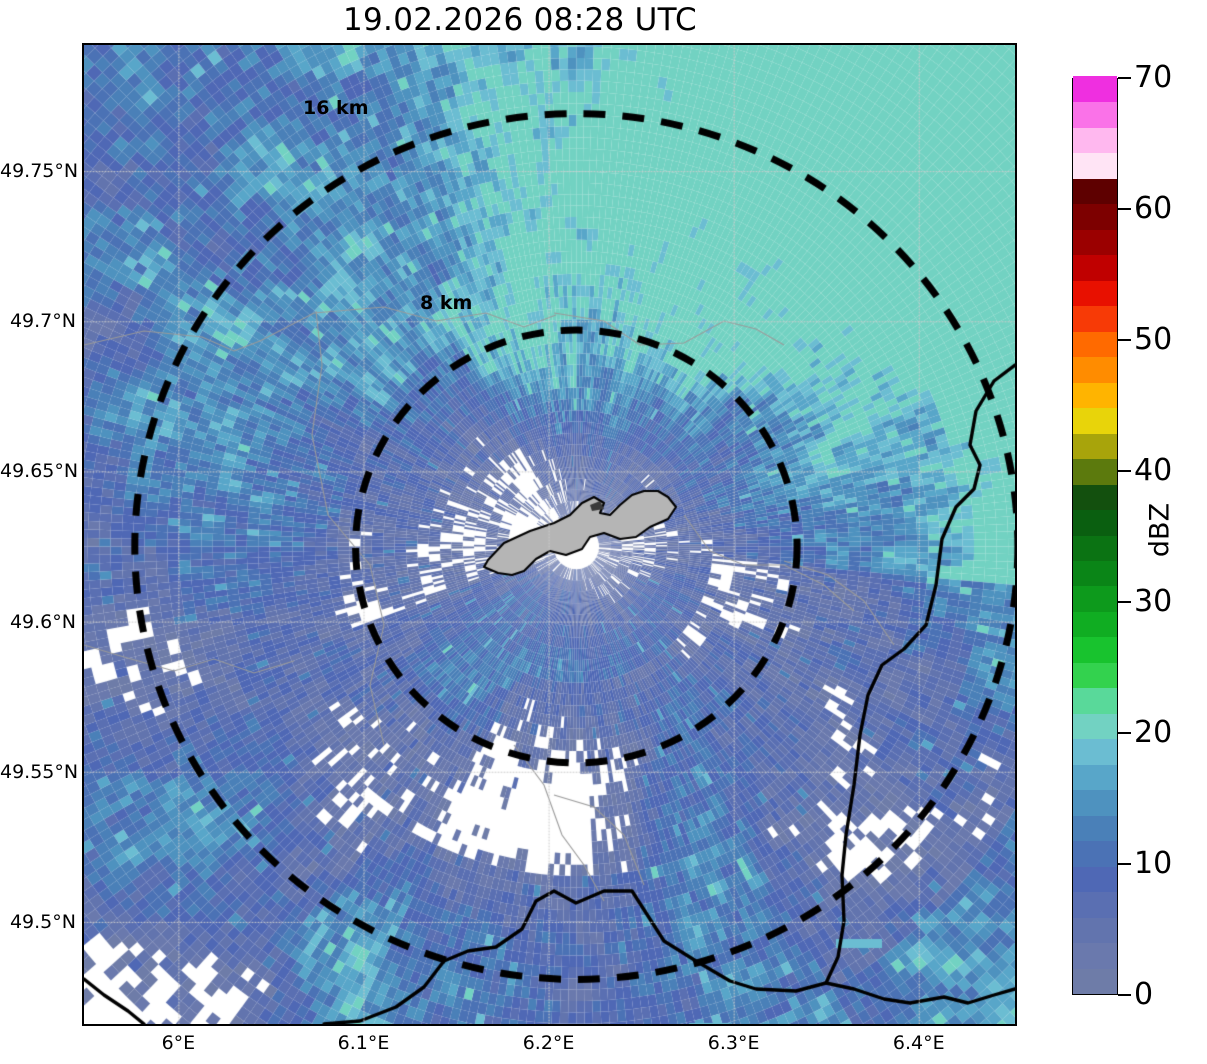 This screenshot has height=1064, width=1207. What do you see at coordinates (336, 108) in the screenshot?
I see `range-ring-label-16km: 16 km` at bounding box center [336, 108].